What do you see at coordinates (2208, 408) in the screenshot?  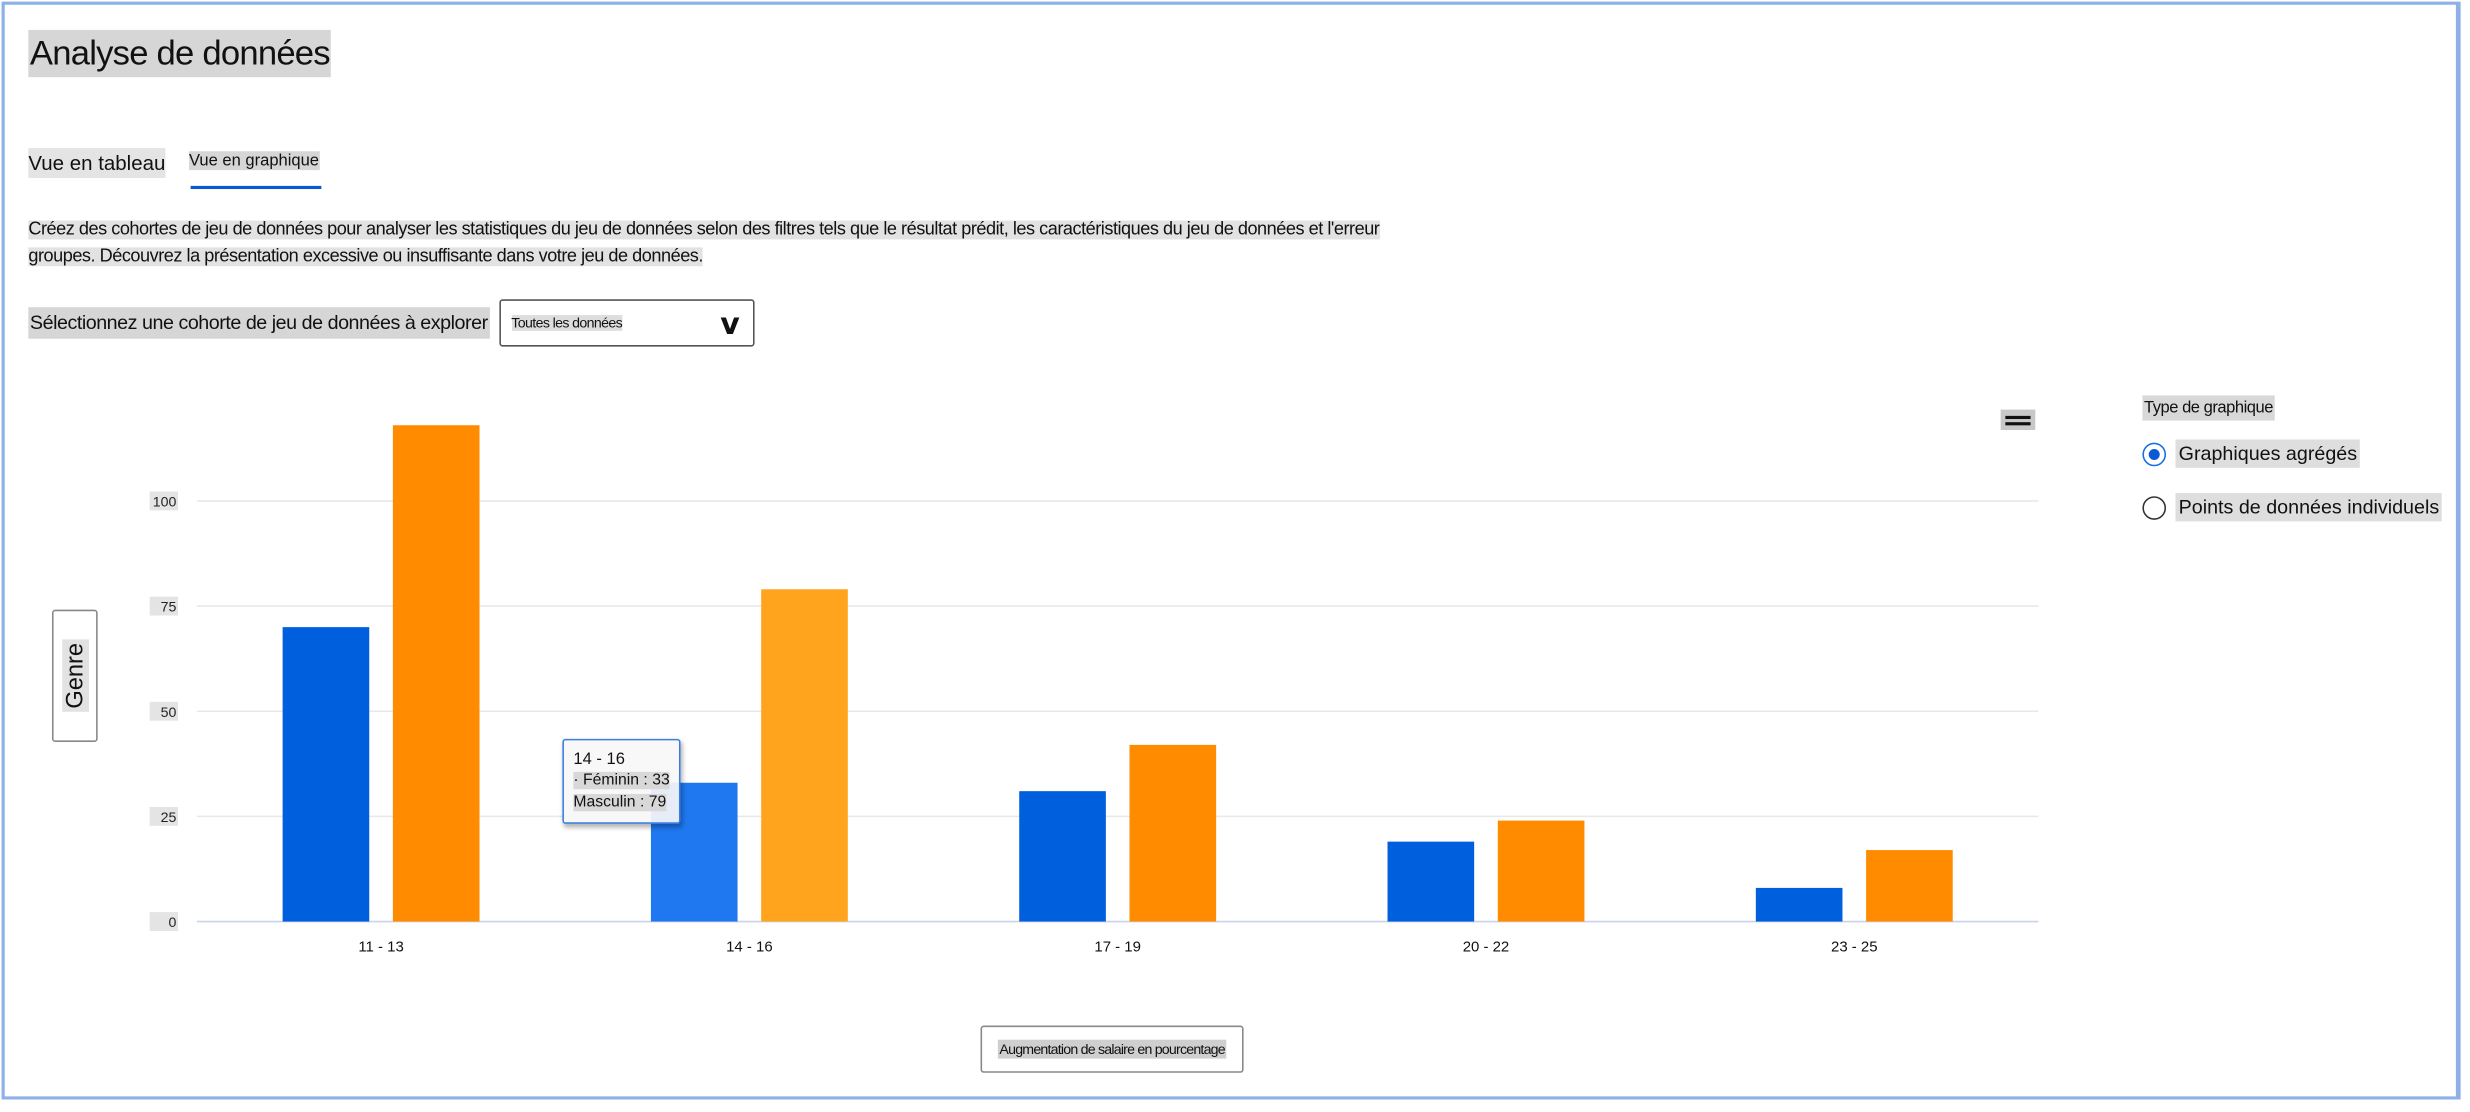 I see `chart-type-title: Type de graphique` at bounding box center [2208, 408].